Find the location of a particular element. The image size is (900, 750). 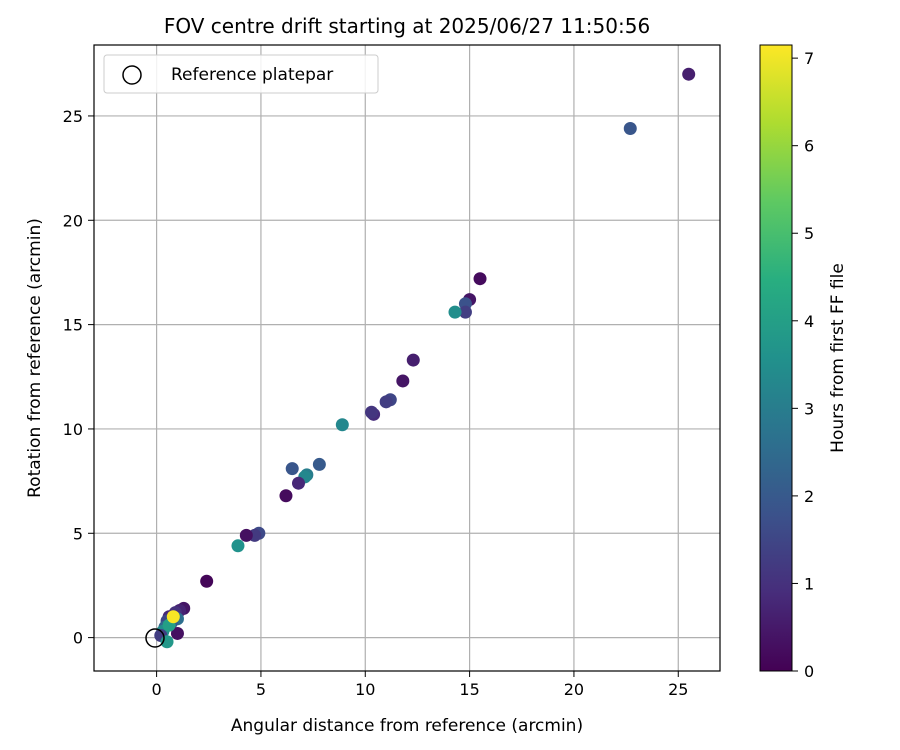

x-tick-label: 20 is located at coordinates (574, 689).